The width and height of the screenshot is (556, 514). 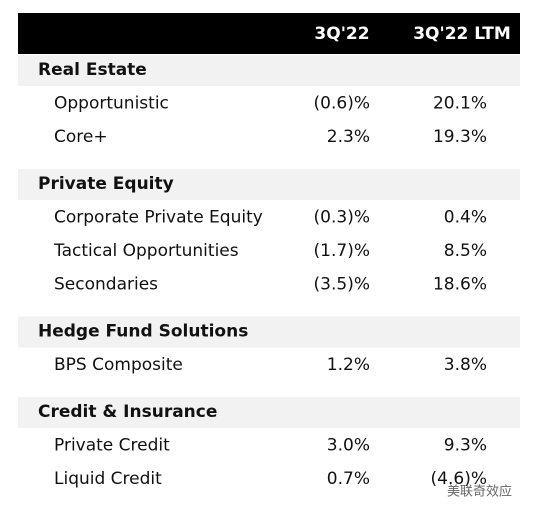 What do you see at coordinates (465, 218) in the screenshot?
I see `row-value: 0.4%` at bounding box center [465, 218].